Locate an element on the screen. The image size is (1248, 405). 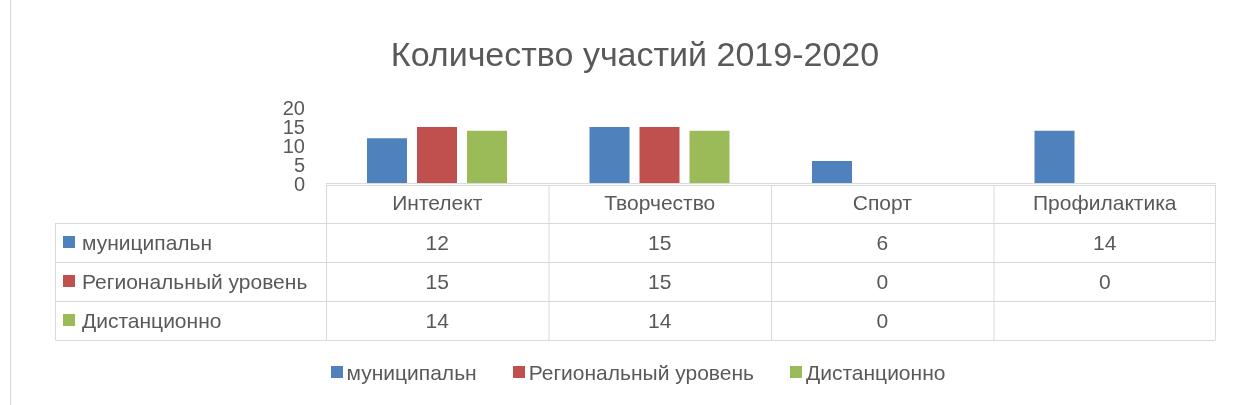
text: Дистанционно is located at coordinates (152, 321).